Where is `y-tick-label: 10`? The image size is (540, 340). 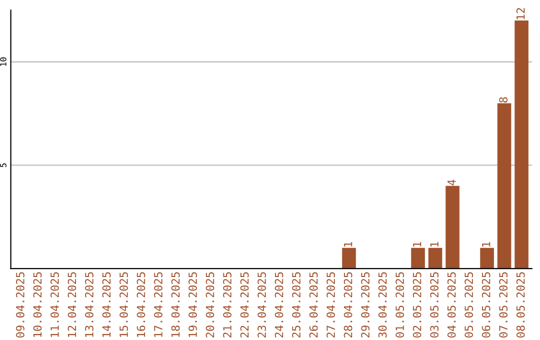
y-tick-label: 10 is located at coordinates (3, 61).